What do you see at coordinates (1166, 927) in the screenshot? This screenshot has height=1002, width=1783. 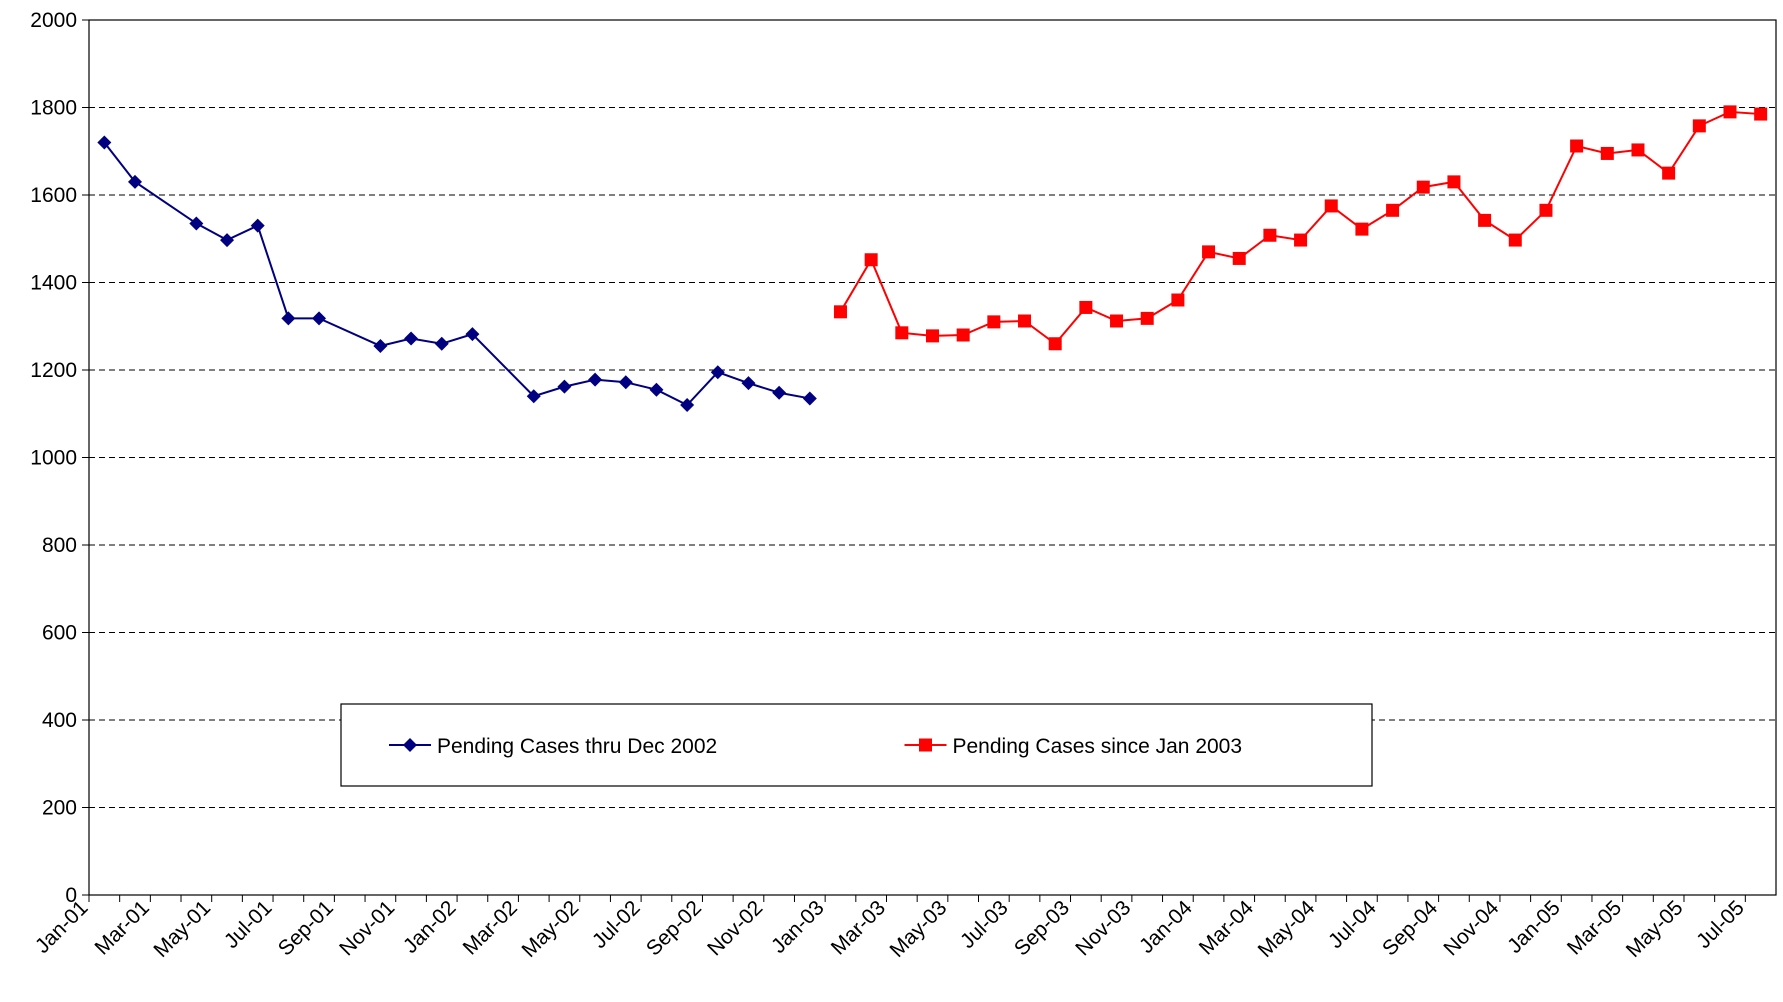 I see `x-tick-label: Jan-04` at bounding box center [1166, 927].